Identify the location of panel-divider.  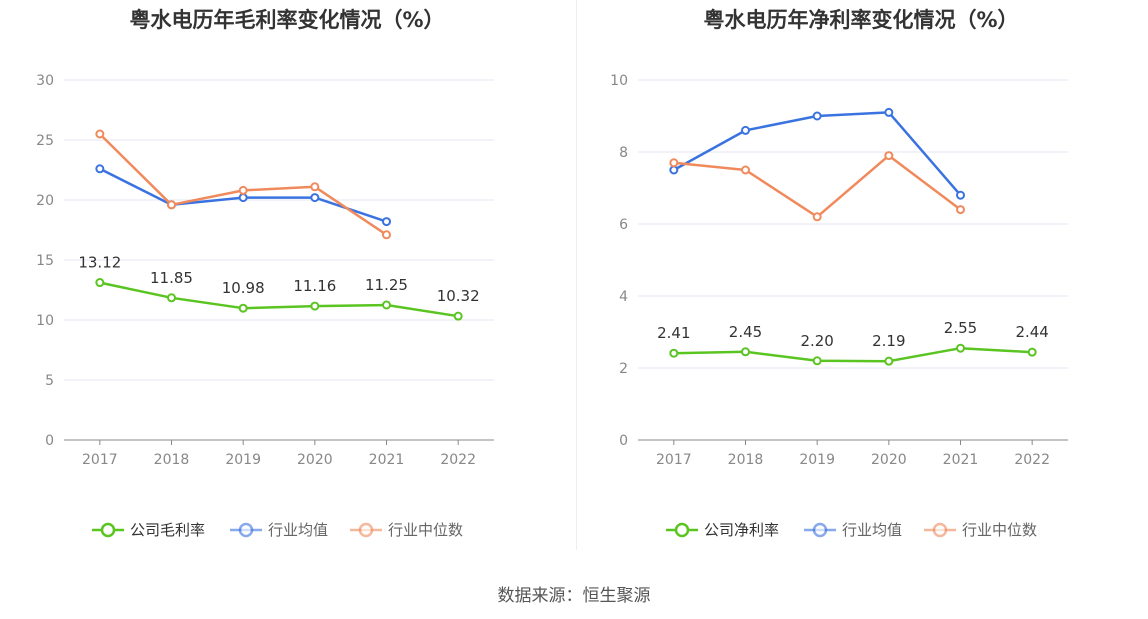
(576, 275).